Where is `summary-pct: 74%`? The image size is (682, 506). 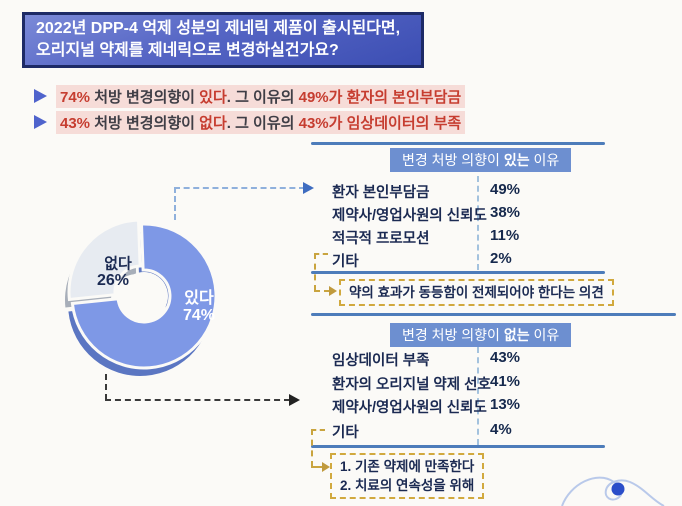
summary-pct: 74% is located at coordinates (75, 97).